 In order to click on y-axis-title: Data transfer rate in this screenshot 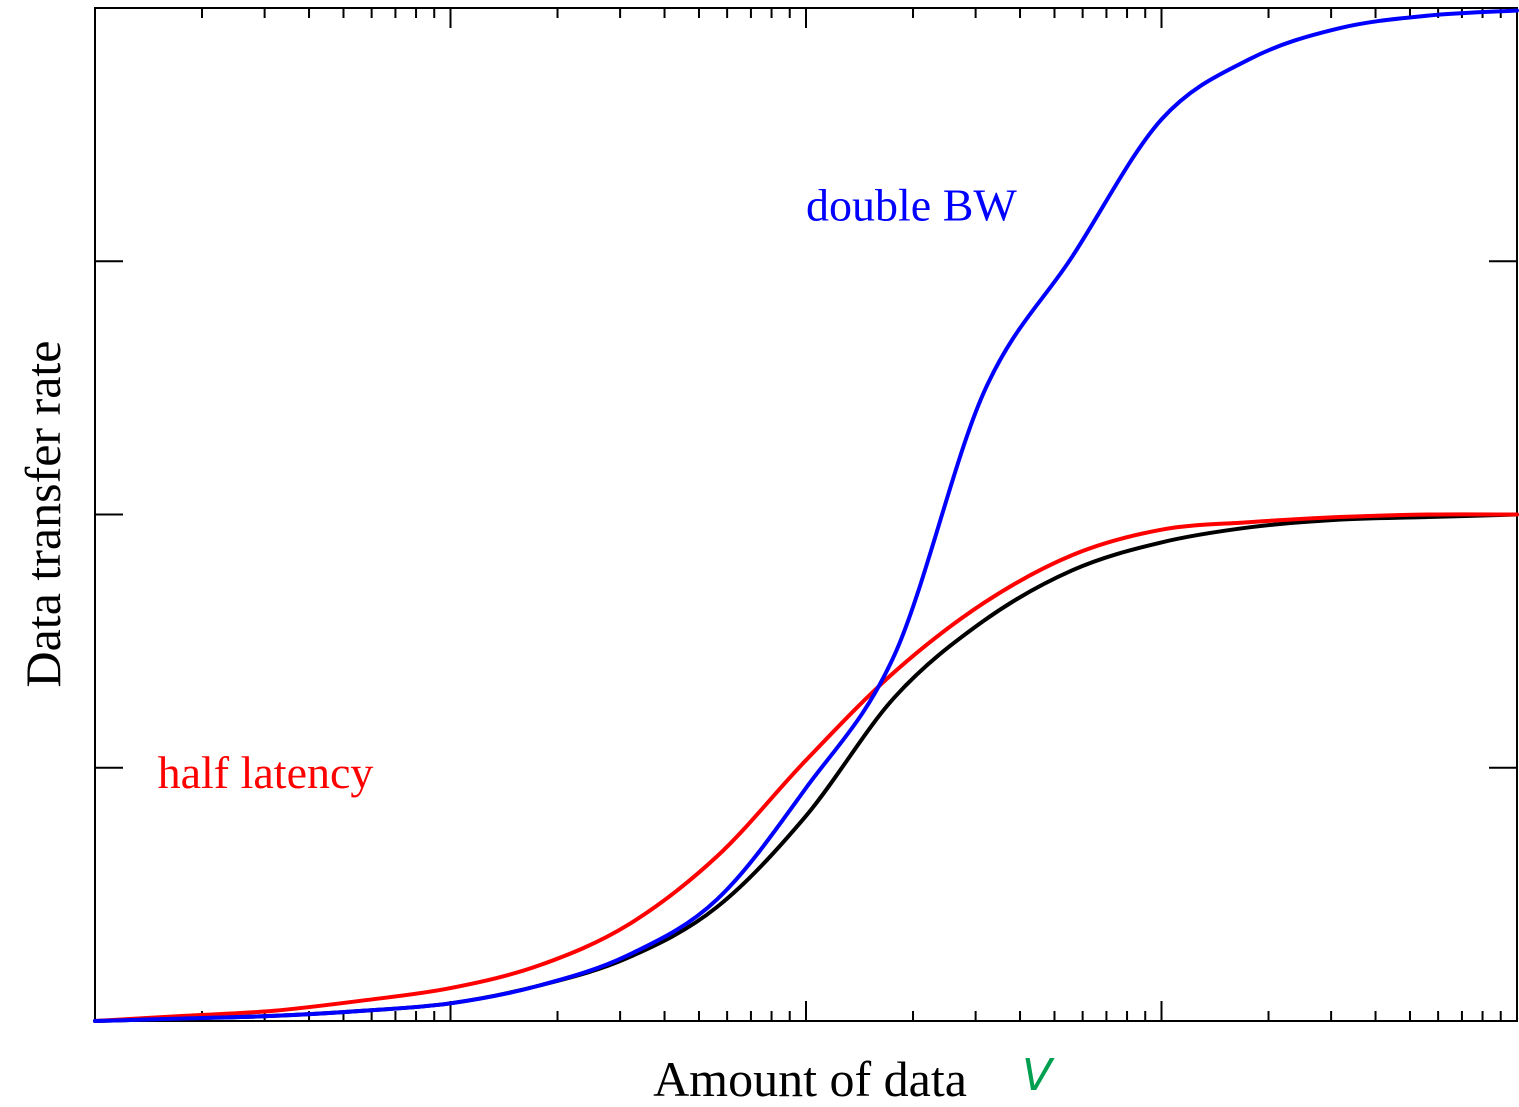, I will do `click(43, 514)`.